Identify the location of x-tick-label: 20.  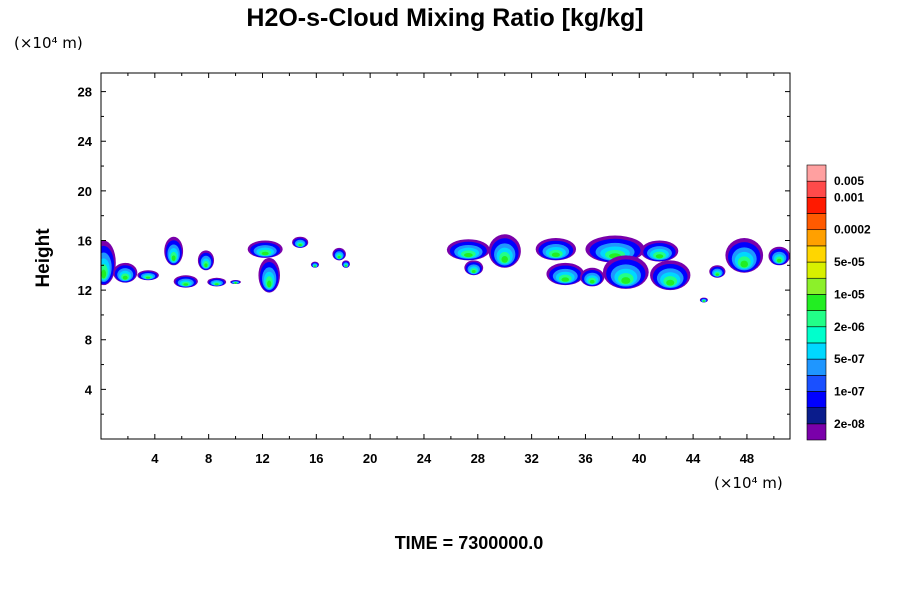
(370, 458).